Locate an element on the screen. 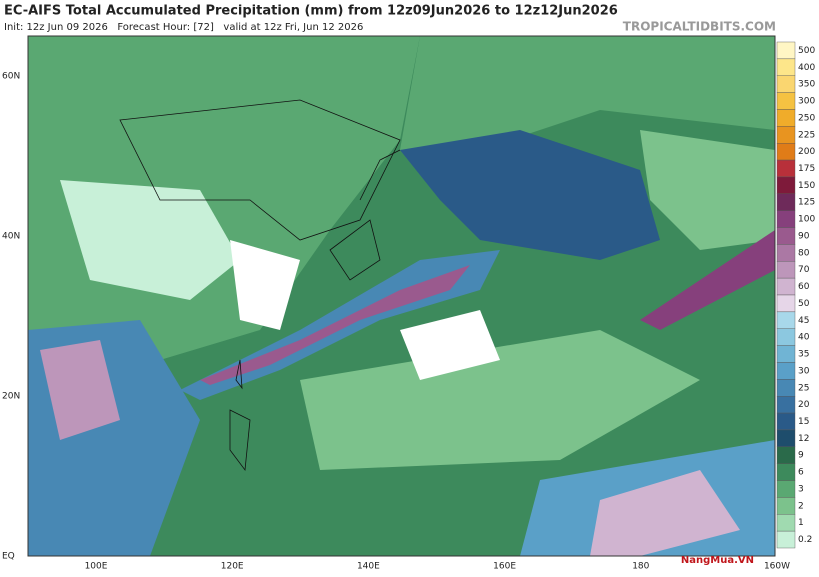  colorbar-label: 50 is located at coordinates (804, 304).